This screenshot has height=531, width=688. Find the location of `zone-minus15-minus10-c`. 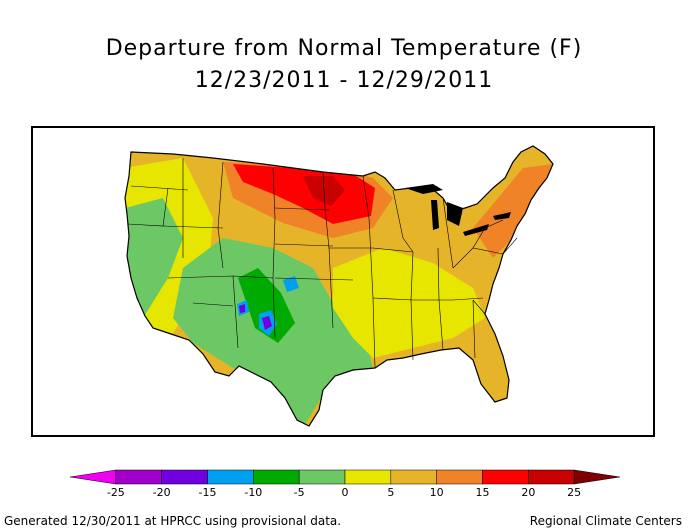

zone-minus15-minus10-c is located at coordinates (291, 284).